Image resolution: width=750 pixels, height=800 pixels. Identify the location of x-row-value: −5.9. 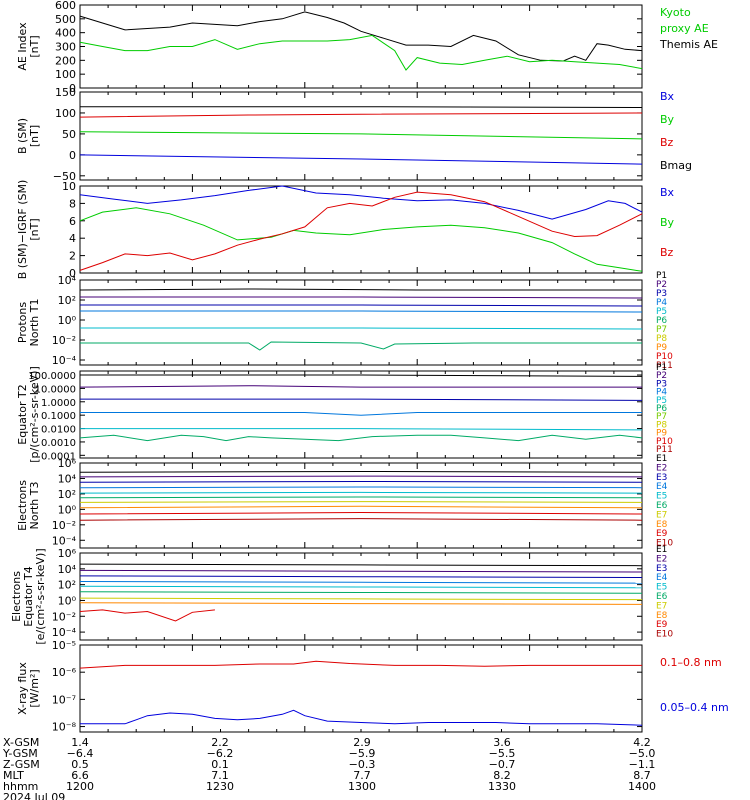
(362, 753).